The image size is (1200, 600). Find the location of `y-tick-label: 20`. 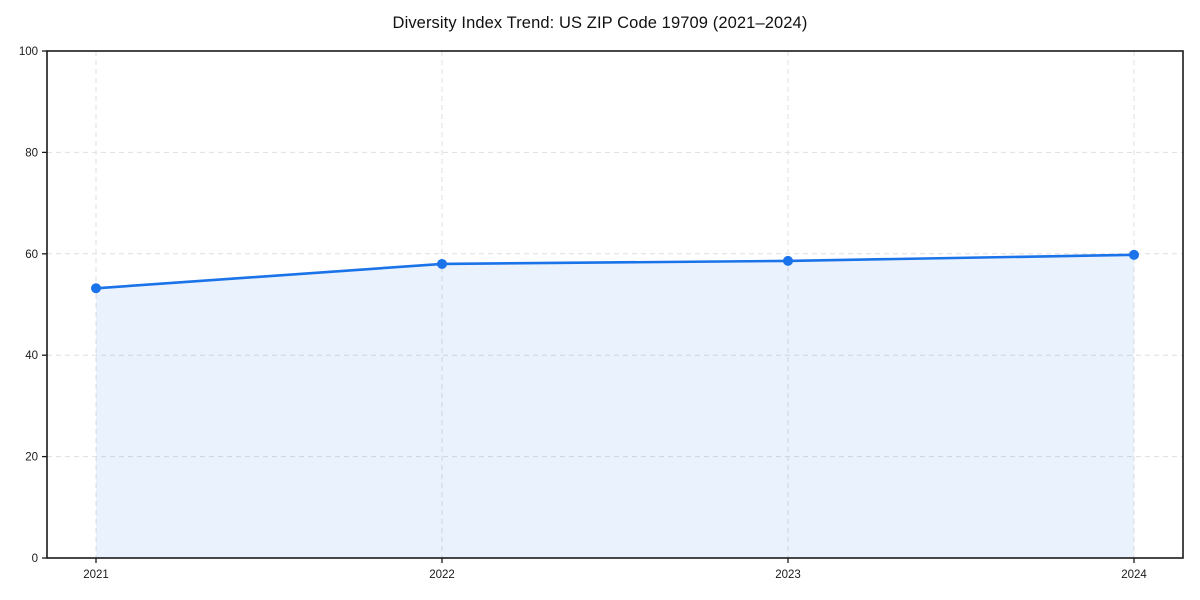

y-tick-label: 20 is located at coordinates (31, 458).